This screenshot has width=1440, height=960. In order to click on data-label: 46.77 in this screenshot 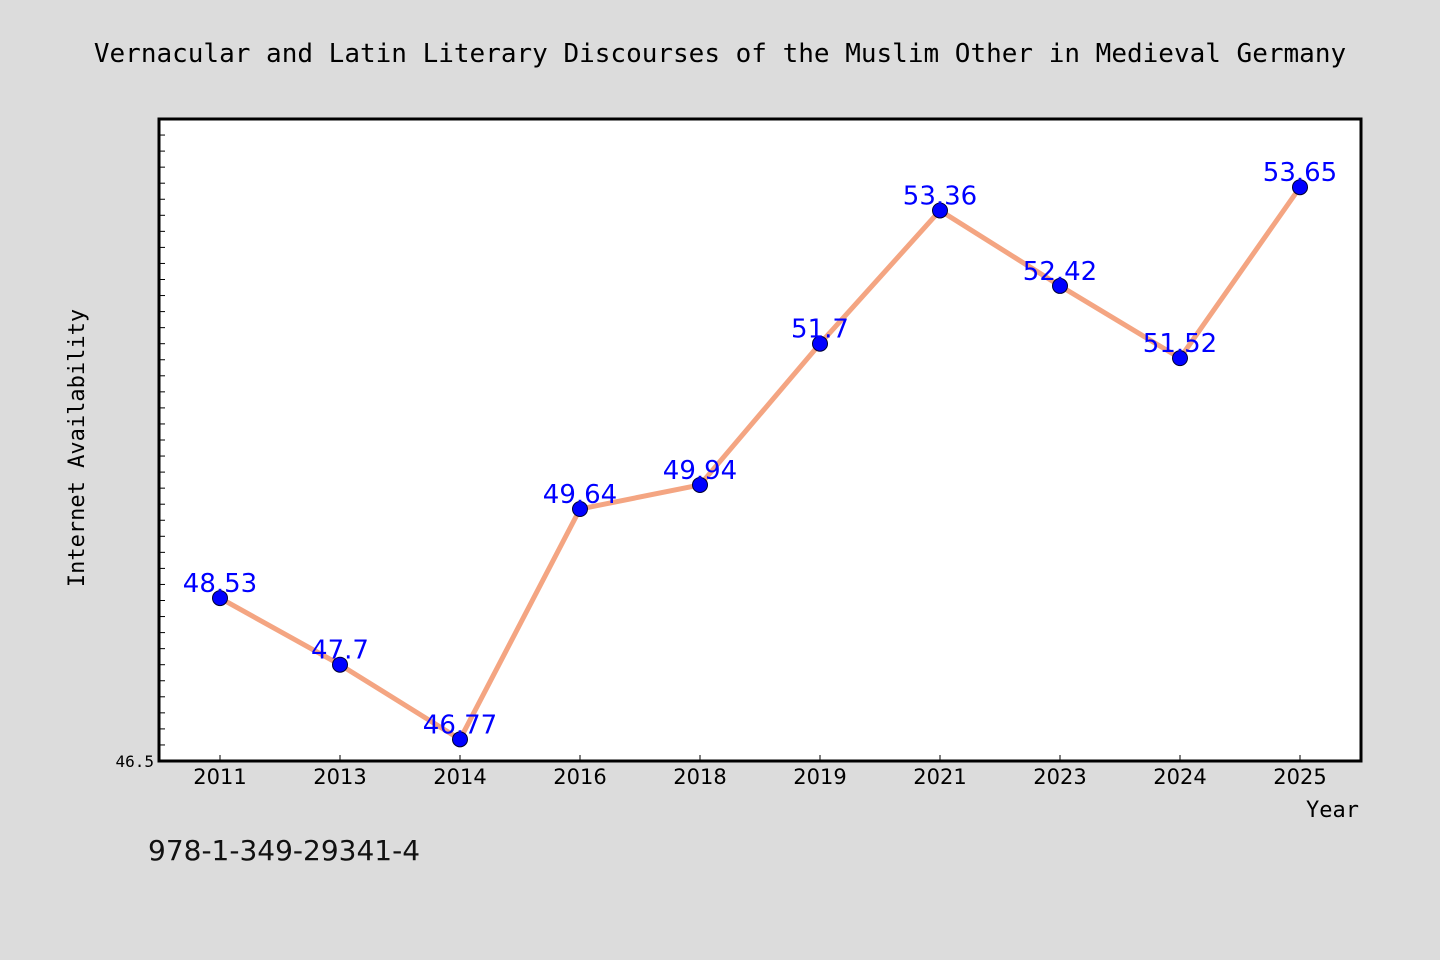, I will do `click(460, 725)`.